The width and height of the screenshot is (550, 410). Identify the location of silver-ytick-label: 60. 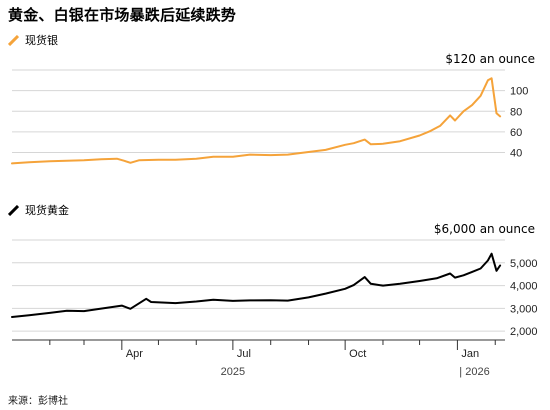
(516, 133).